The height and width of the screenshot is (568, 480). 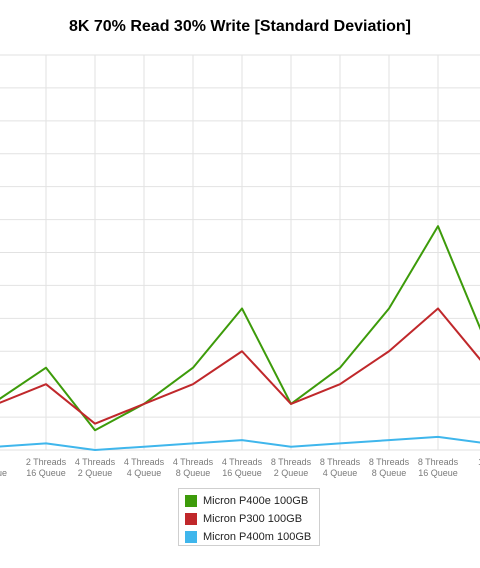 I want to click on legend-swatch-p400m, so click(x=191, y=537).